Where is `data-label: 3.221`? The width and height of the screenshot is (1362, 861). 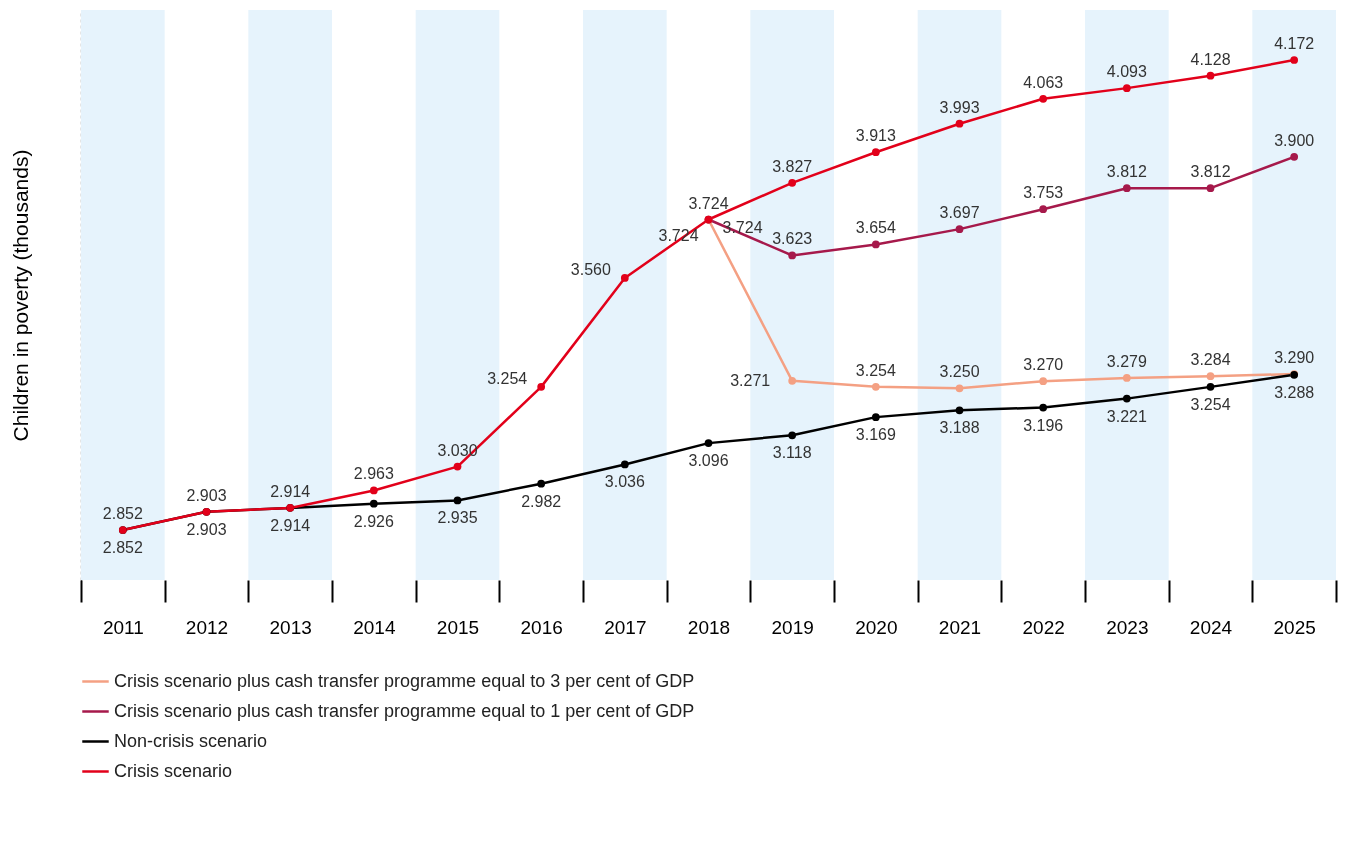
data-label: 3.221 is located at coordinates (1126, 416).